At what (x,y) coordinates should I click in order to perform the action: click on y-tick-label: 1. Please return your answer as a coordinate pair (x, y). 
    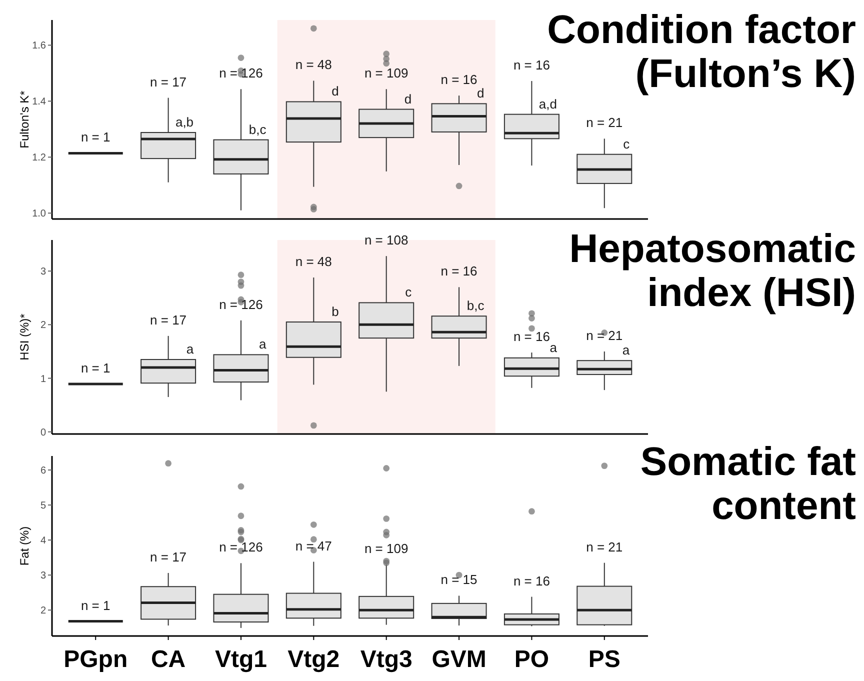
    Looking at the image, I should click on (43, 379).